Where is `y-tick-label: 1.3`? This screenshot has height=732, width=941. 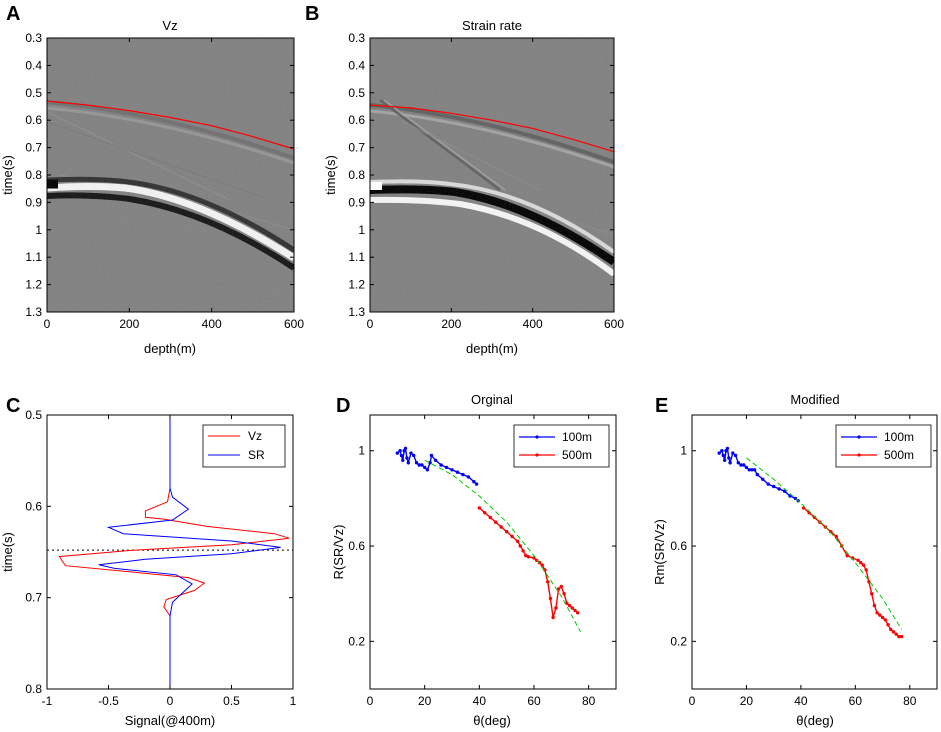 y-tick-label: 1.3 is located at coordinates (33, 312).